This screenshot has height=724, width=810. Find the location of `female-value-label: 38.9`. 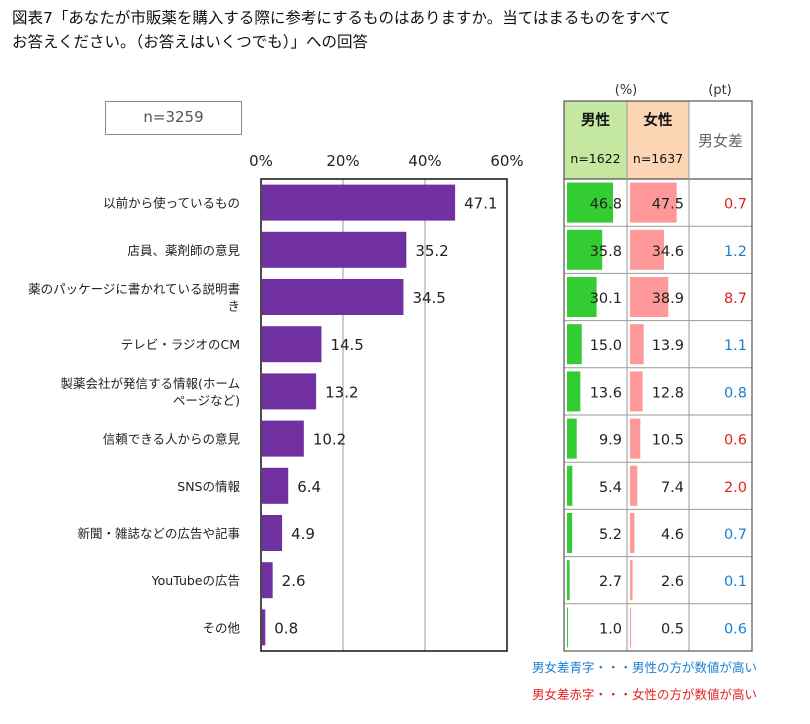

female-value-label: 38.9 is located at coordinates (668, 299).